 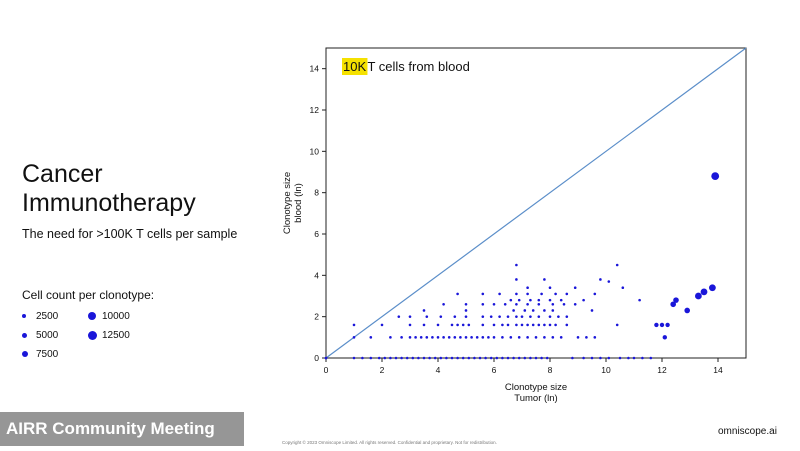 I want to click on annotation-highlight, so click(x=355, y=66).